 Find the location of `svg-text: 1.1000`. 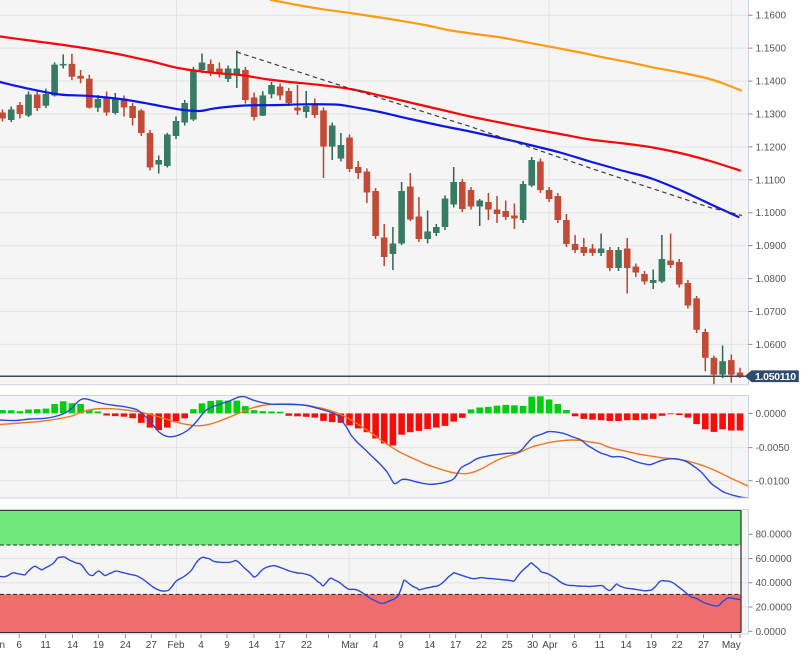

svg-text: 1.1000 is located at coordinates (771, 213).